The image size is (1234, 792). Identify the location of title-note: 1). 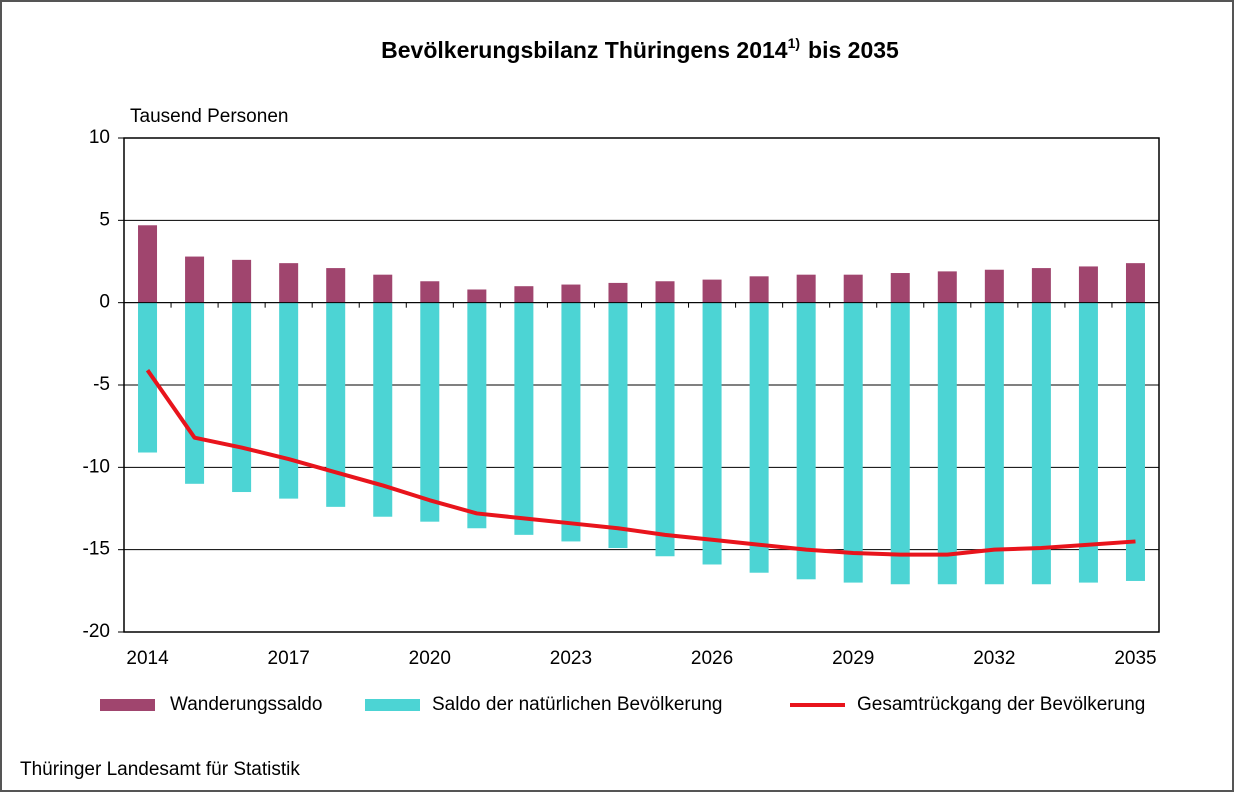
(794, 43).